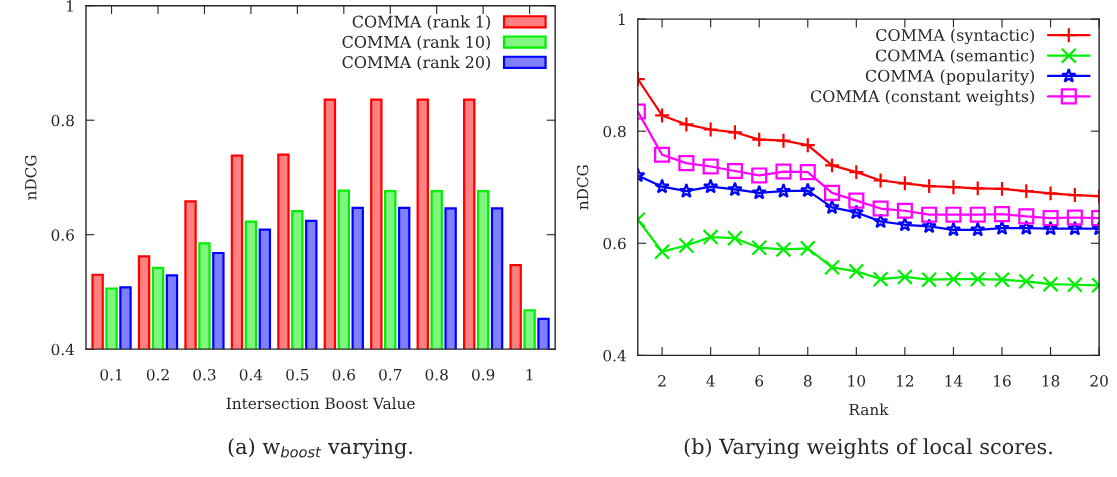  I want to click on x-tick-label: 0.4, so click(251, 374).